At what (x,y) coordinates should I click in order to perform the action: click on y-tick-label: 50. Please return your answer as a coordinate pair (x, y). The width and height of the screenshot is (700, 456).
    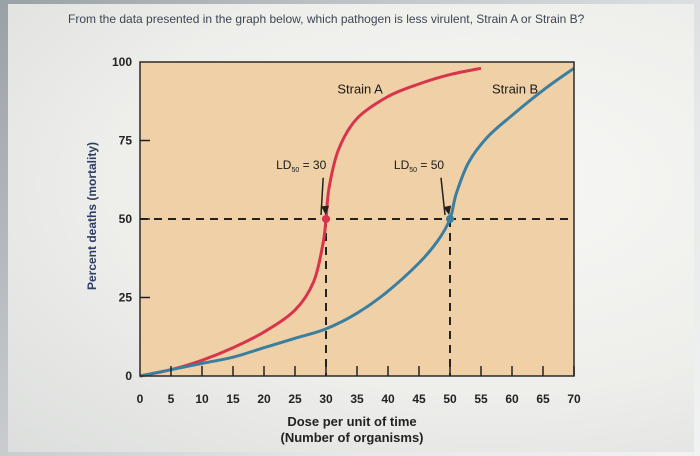
    Looking at the image, I should click on (126, 219).